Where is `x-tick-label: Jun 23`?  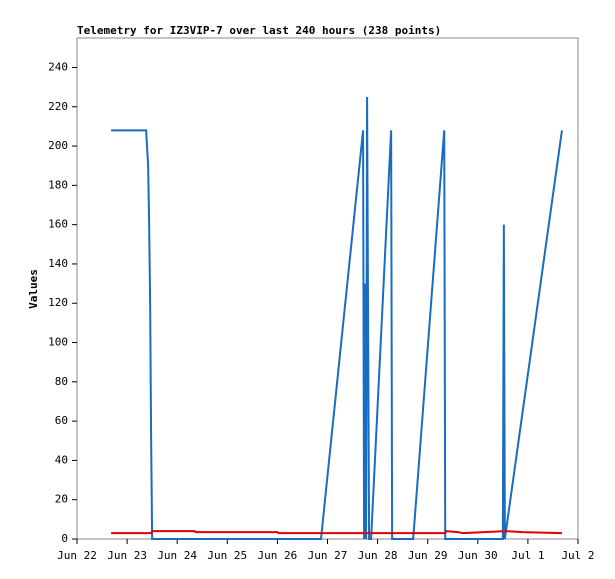
x-tick-label: Jun 23 is located at coordinates (127, 555).